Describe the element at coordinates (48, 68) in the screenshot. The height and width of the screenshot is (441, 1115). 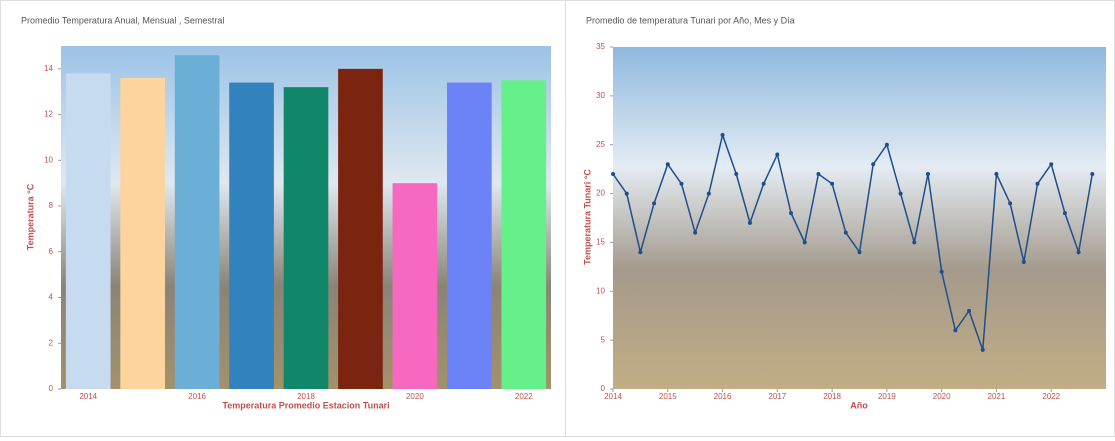
I see `y-tick-label: 14` at that location.